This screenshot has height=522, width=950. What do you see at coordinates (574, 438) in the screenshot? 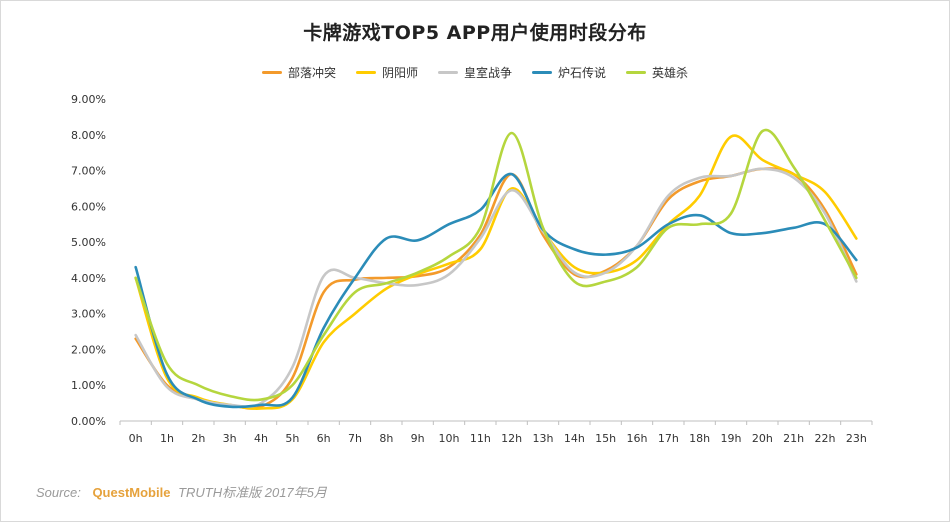
I see `x-tick-label: 14h` at bounding box center [574, 438].